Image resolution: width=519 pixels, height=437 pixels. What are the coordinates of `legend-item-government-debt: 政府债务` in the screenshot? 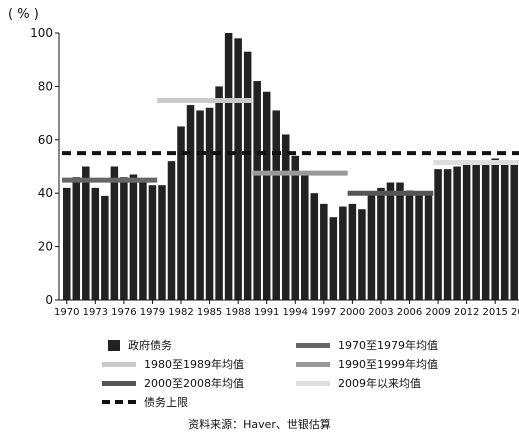 It's located at (140, 345).